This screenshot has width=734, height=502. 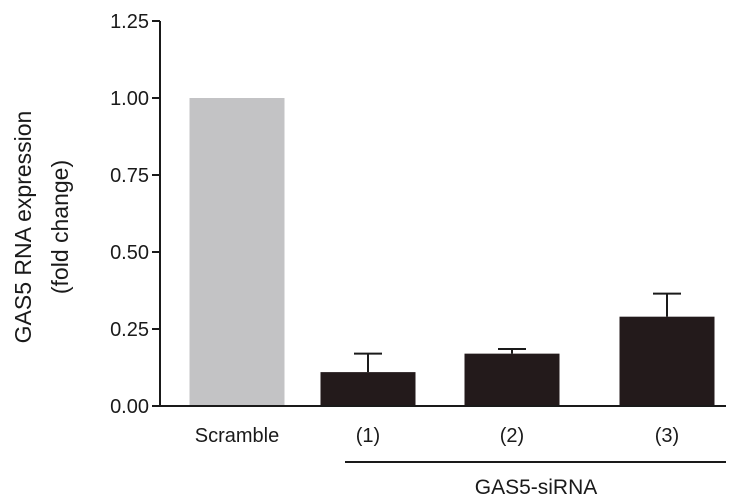 What do you see at coordinates (129, 253) in the screenshot?
I see `y-tick-label: 0.50` at bounding box center [129, 253].